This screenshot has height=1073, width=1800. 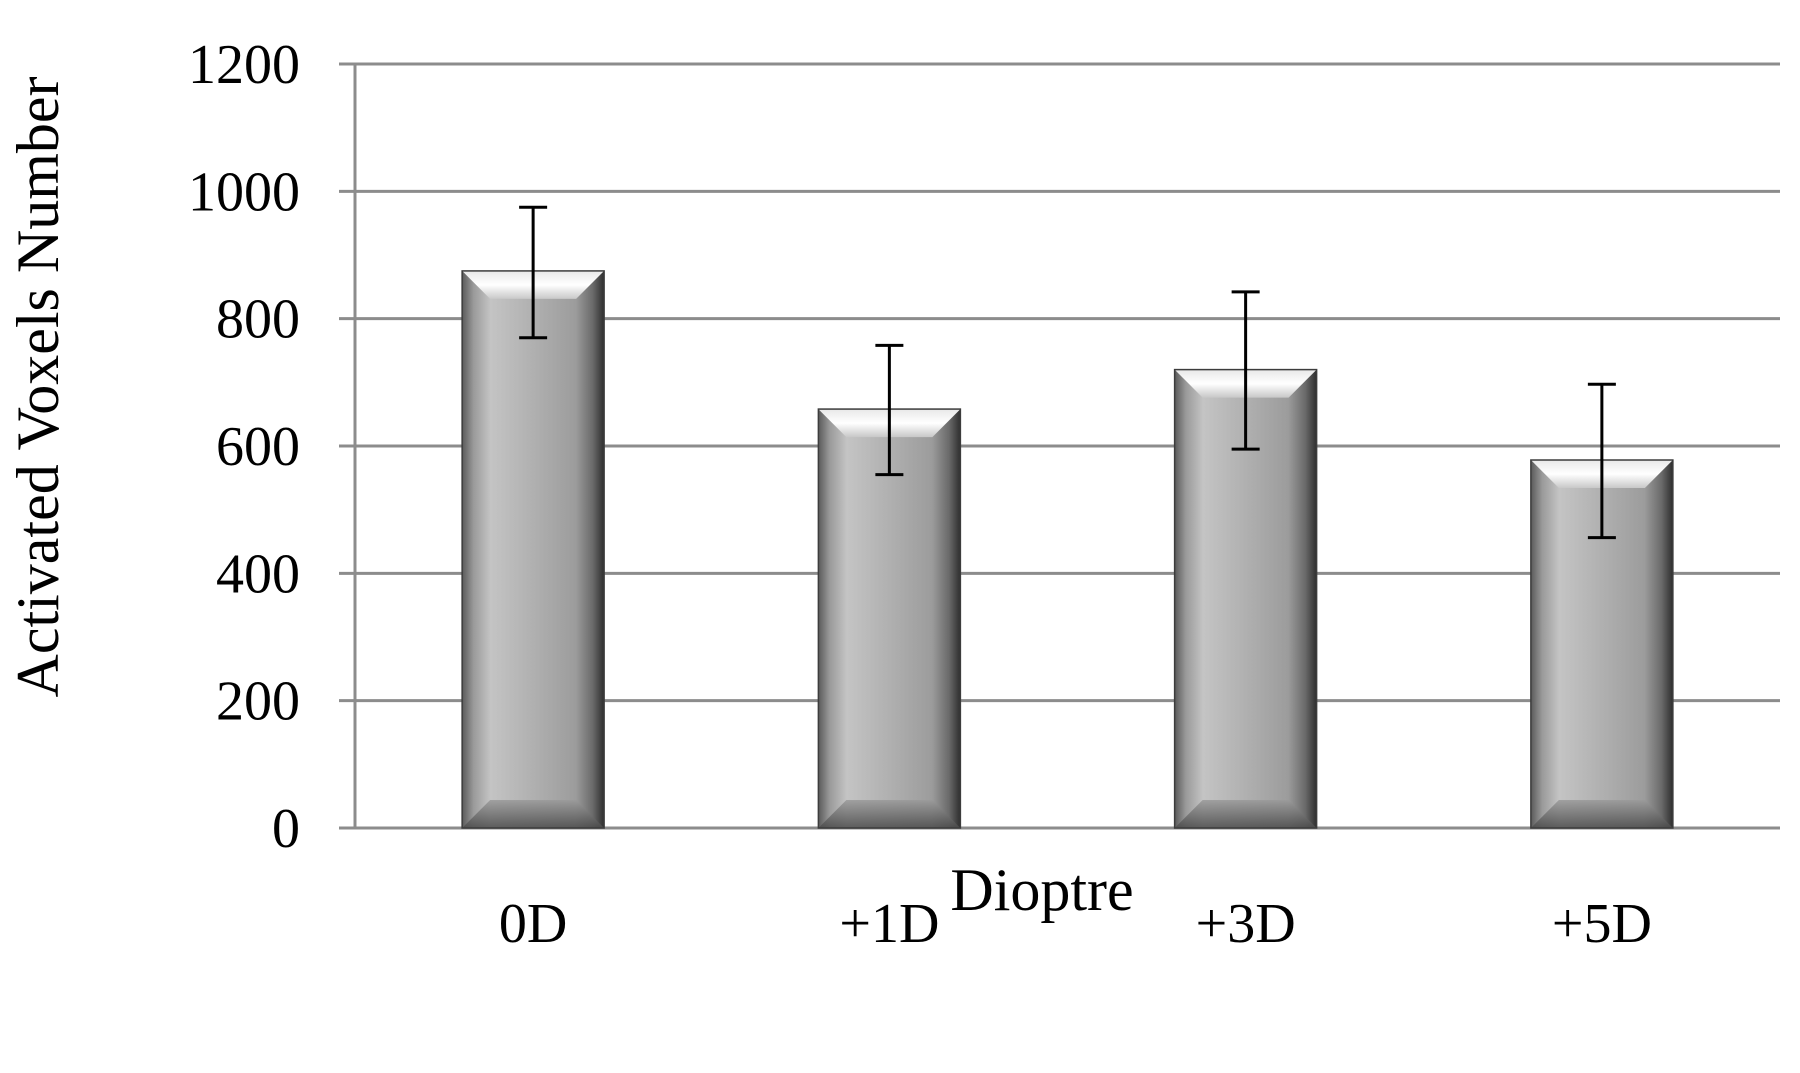 What do you see at coordinates (244, 192) in the screenshot?
I see `y-tick-label: 1000` at bounding box center [244, 192].